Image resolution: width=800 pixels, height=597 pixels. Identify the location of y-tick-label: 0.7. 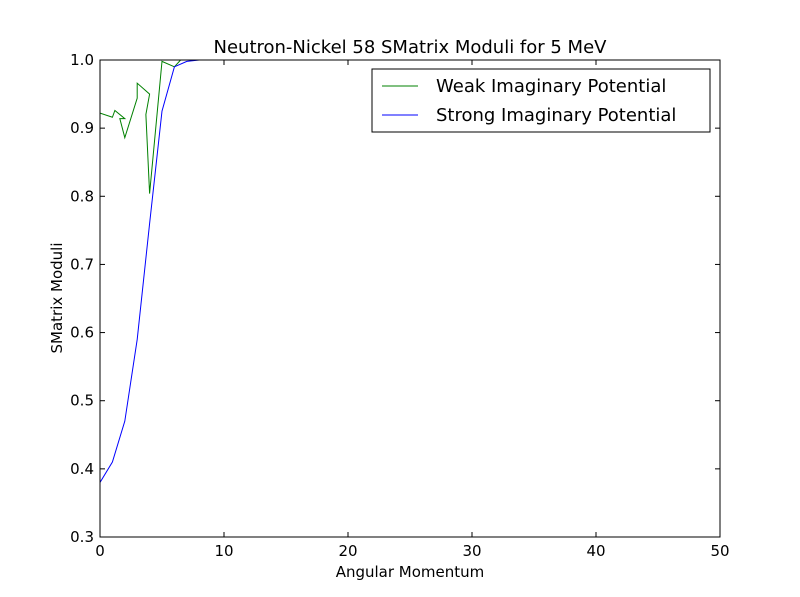
(82, 264).